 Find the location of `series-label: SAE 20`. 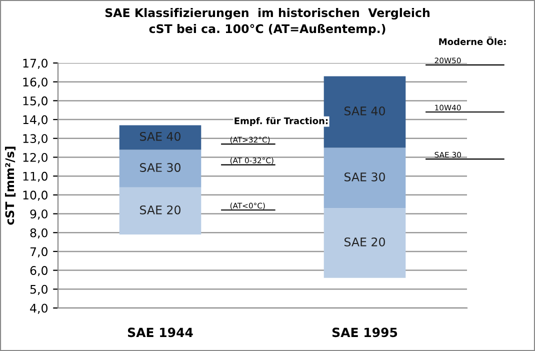

series-label: SAE 20 is located at coordinates (160, 209).